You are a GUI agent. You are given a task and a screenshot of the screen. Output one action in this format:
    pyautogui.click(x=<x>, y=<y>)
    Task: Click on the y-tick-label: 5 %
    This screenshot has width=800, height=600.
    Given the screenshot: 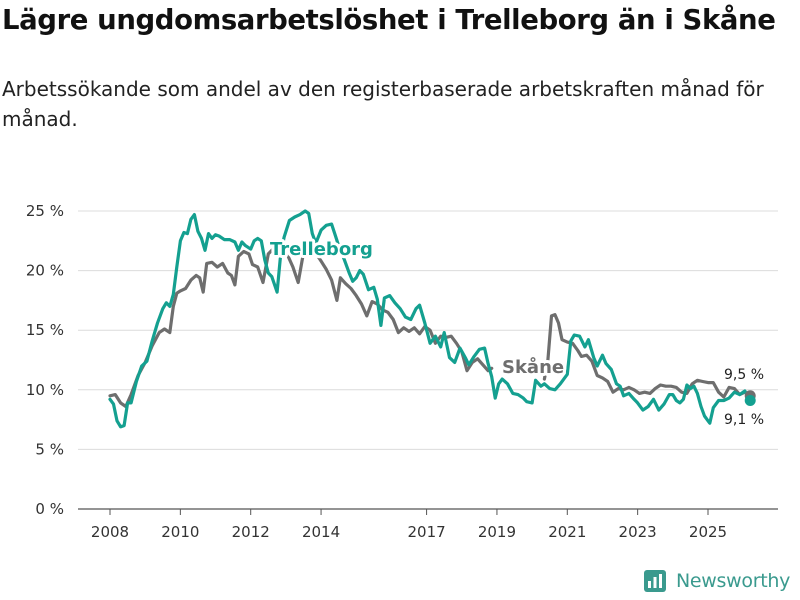 What is the action you would take?
    pyautogui.click(x=49, y=449)
    